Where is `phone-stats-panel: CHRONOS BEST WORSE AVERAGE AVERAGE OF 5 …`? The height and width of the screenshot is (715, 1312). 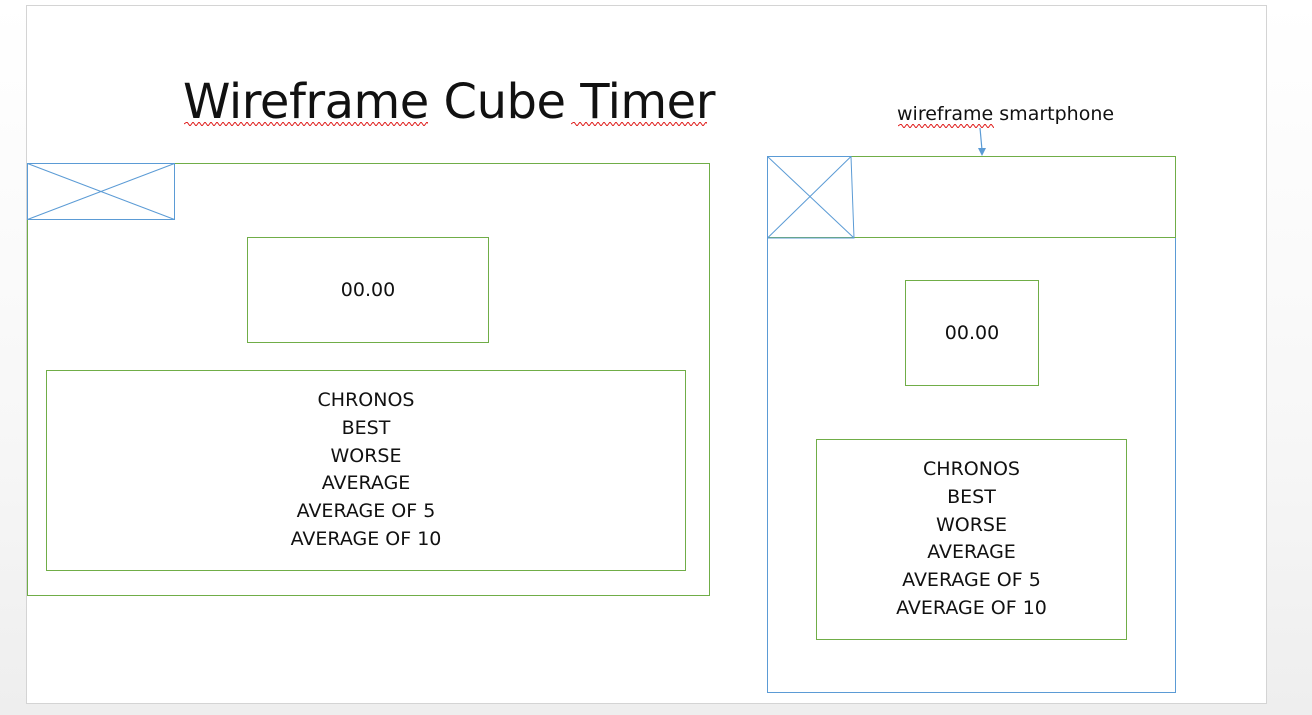 phone-stats-panel: CHRONOS BEST WORSE AVERAGE AVERAGE OF 5 … is located at coordinates (971, 539).